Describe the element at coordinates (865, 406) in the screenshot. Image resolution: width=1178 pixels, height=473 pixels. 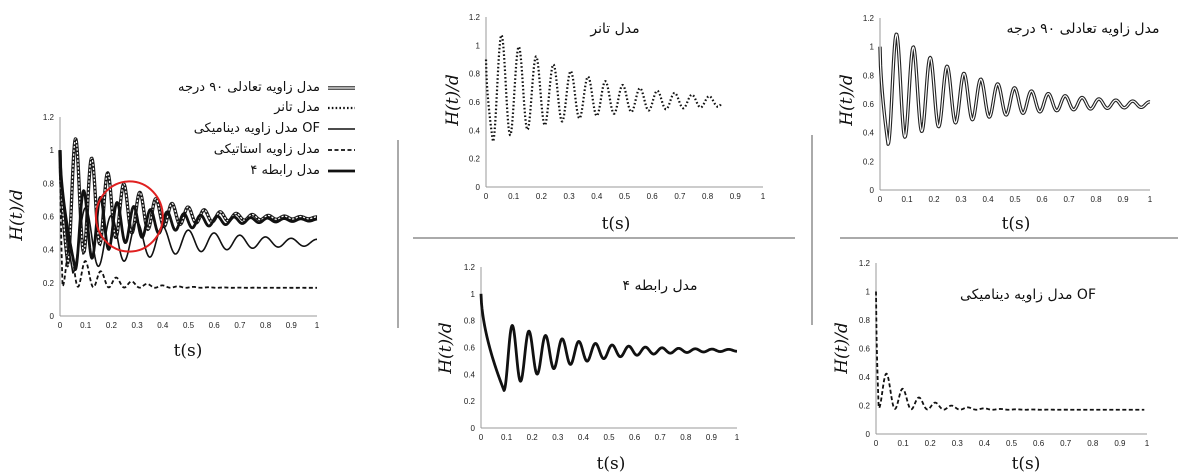
I see `y-tick-label-dynOF: 0.2` at that location.